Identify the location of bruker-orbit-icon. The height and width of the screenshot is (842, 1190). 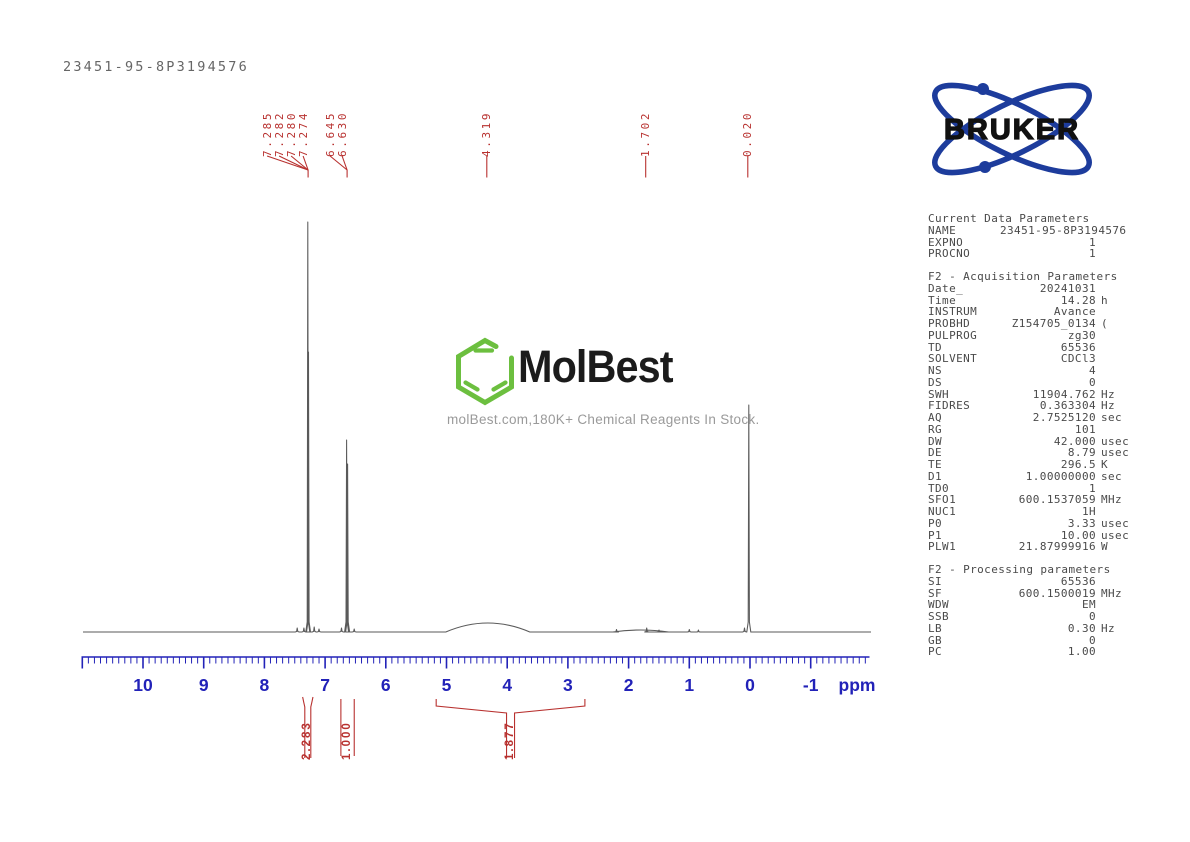
(1012, 129).